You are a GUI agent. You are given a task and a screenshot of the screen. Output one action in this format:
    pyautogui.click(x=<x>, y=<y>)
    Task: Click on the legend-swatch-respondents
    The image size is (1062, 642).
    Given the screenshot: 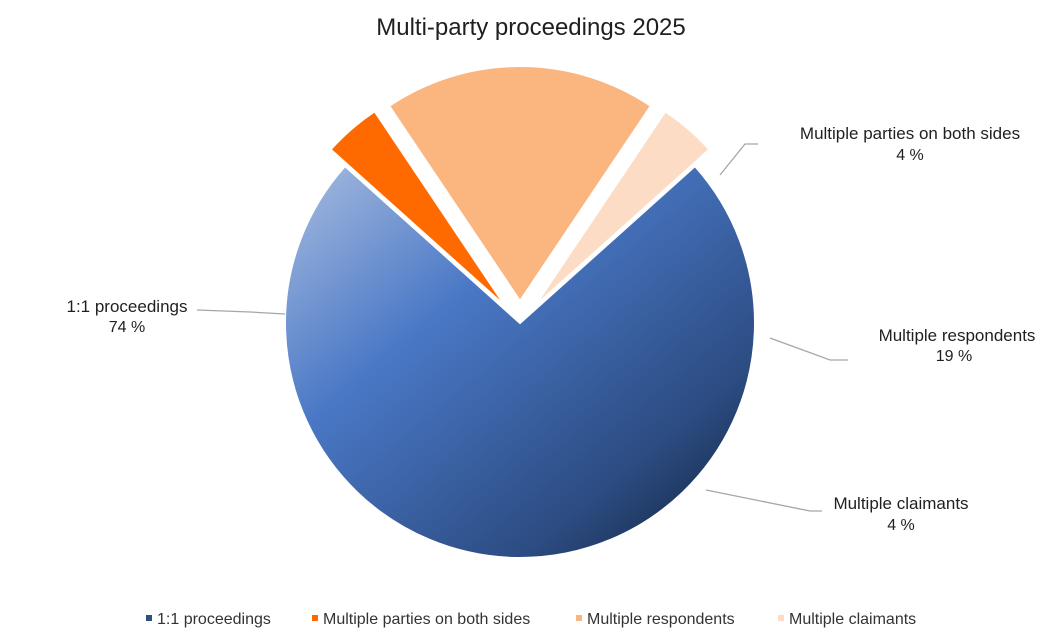 What is the action you would take?
    pyautogui.click(x=579, y=618)
    